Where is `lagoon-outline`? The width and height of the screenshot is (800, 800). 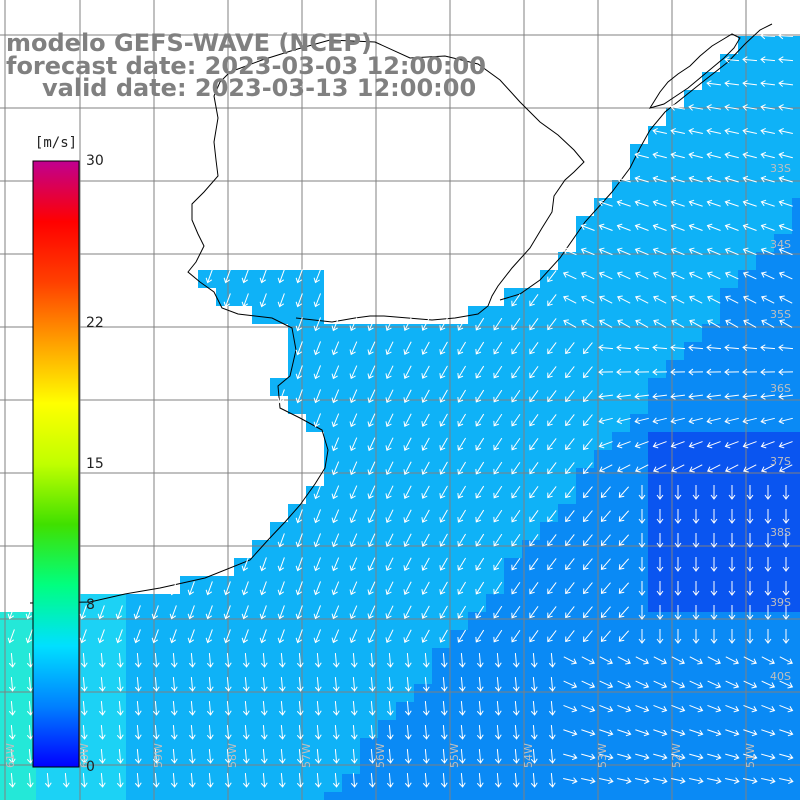 lagoon-outline is located at coordinates (694, 71).